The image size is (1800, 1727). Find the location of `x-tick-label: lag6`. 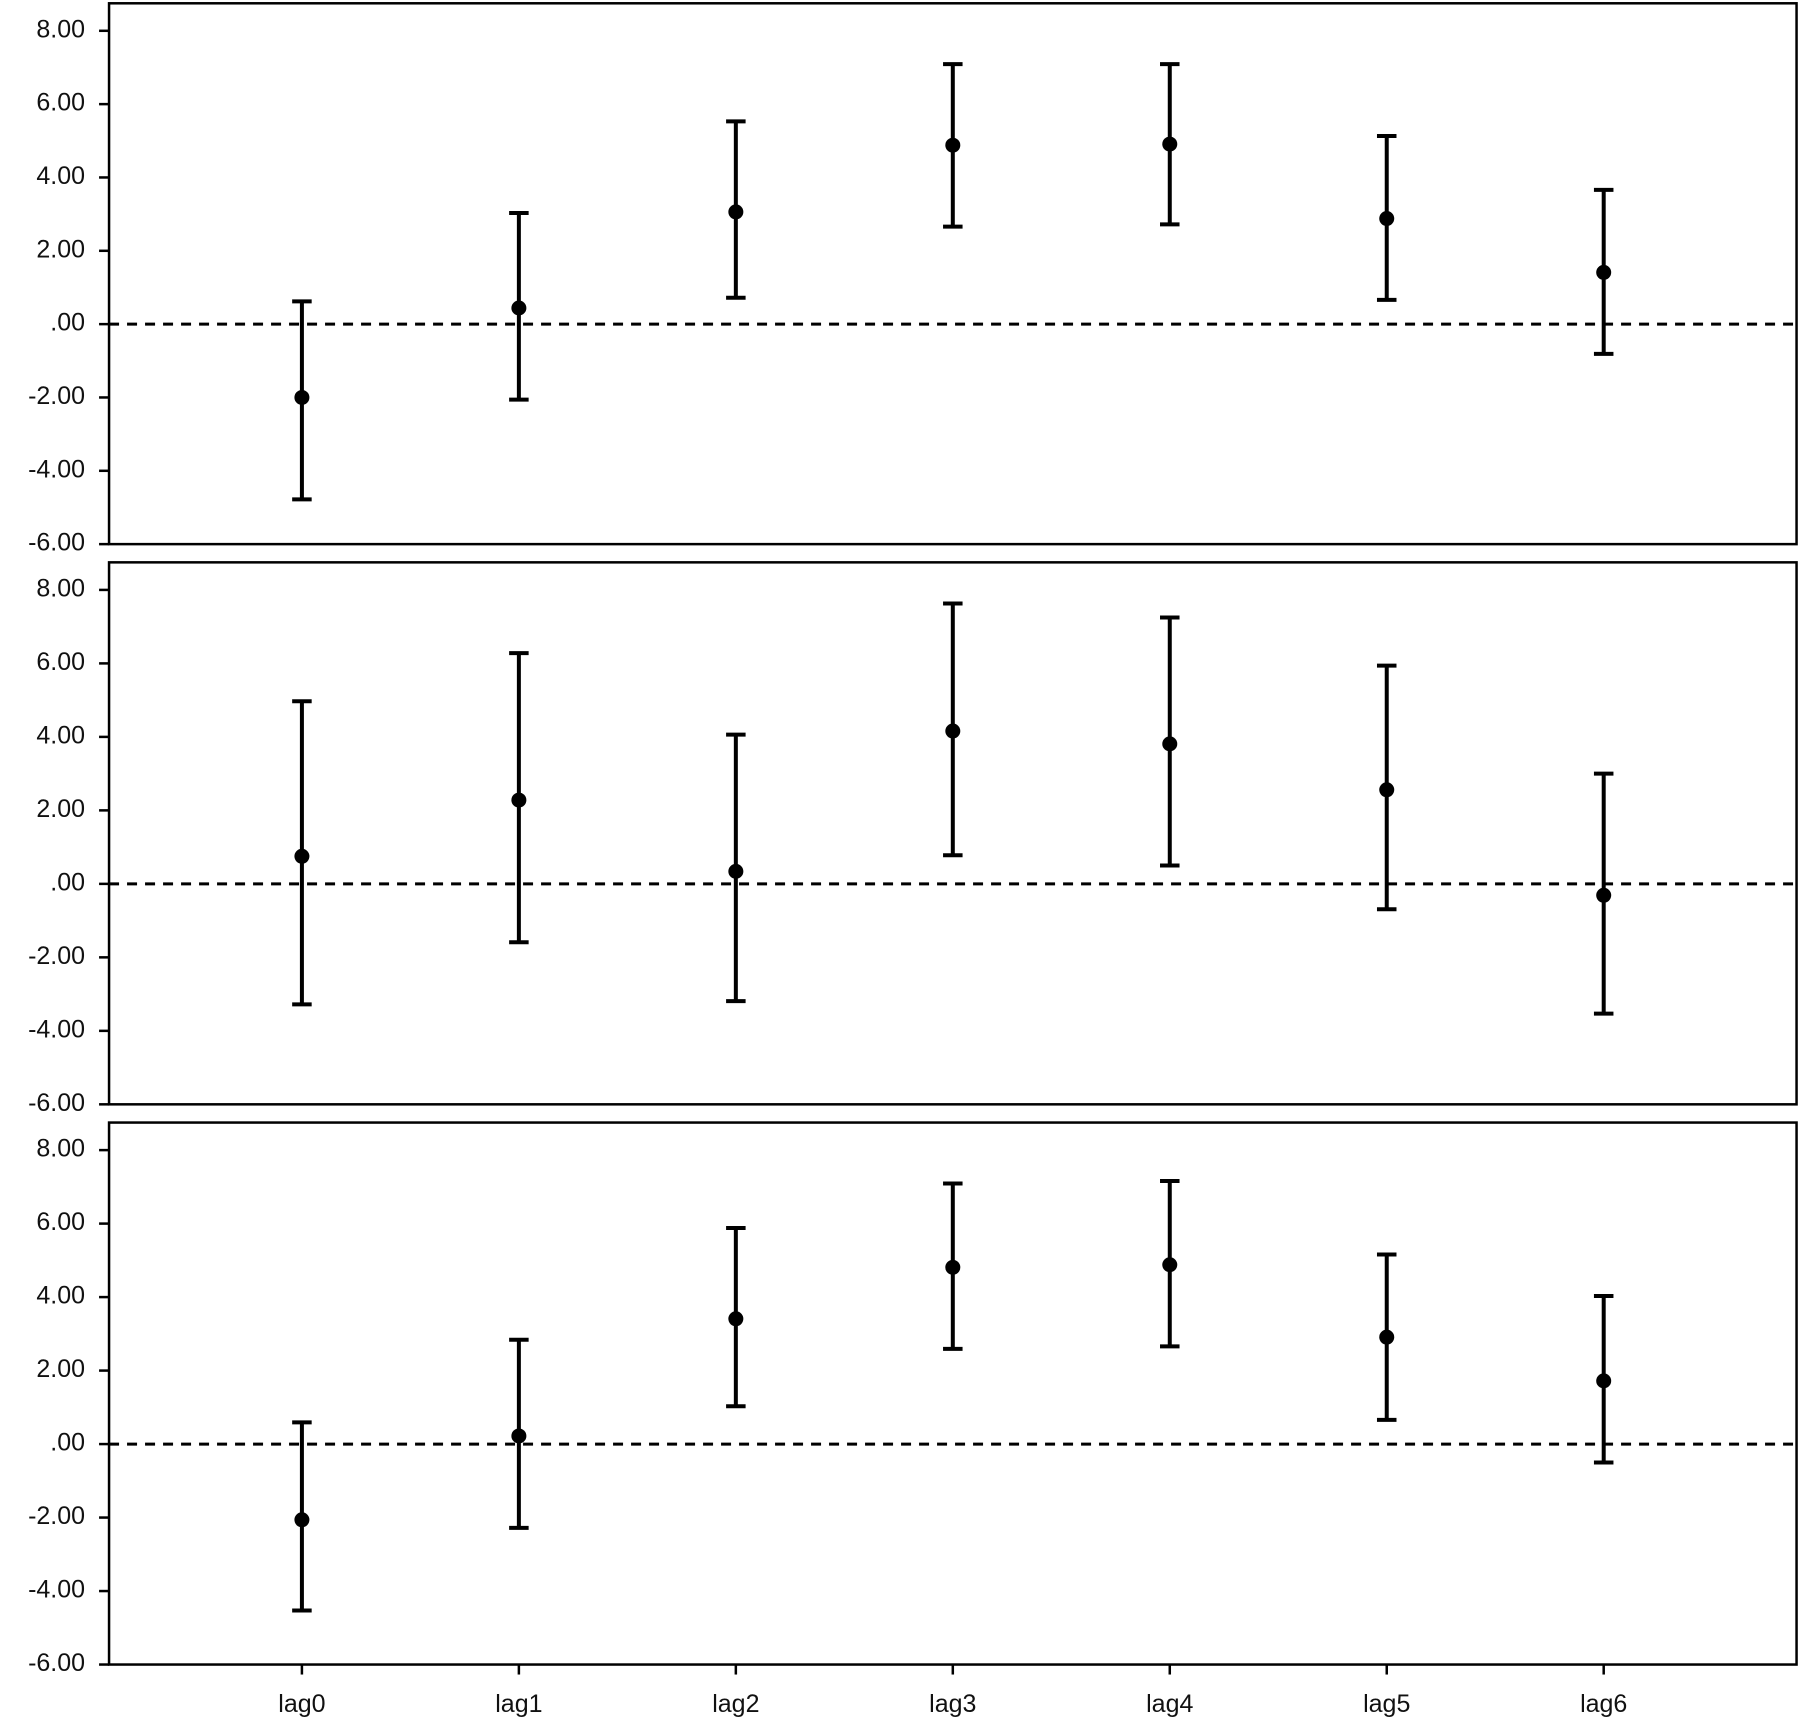

x-tick-label: lag6 is located at coordinates (1603, 1704).